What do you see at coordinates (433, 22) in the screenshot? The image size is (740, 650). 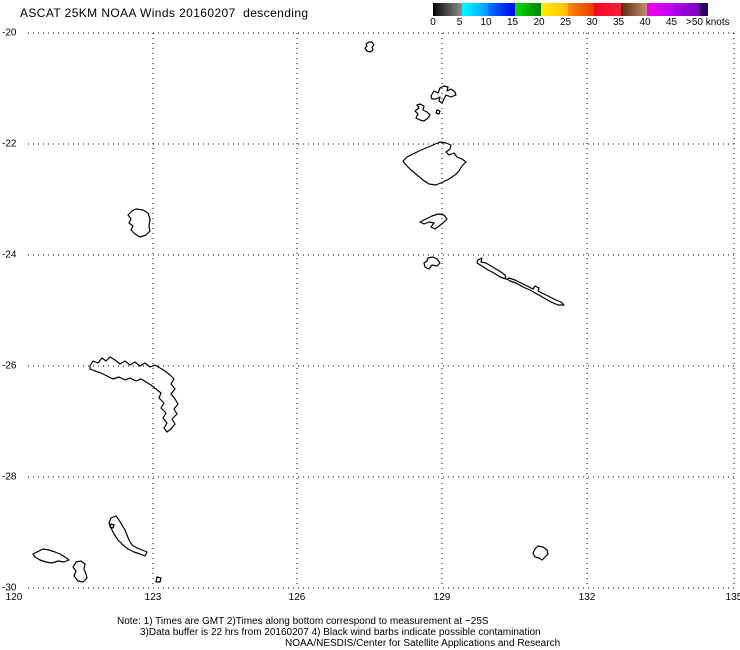 I see `colorbar-tick-label: 0` at bounding box center [433, 22].